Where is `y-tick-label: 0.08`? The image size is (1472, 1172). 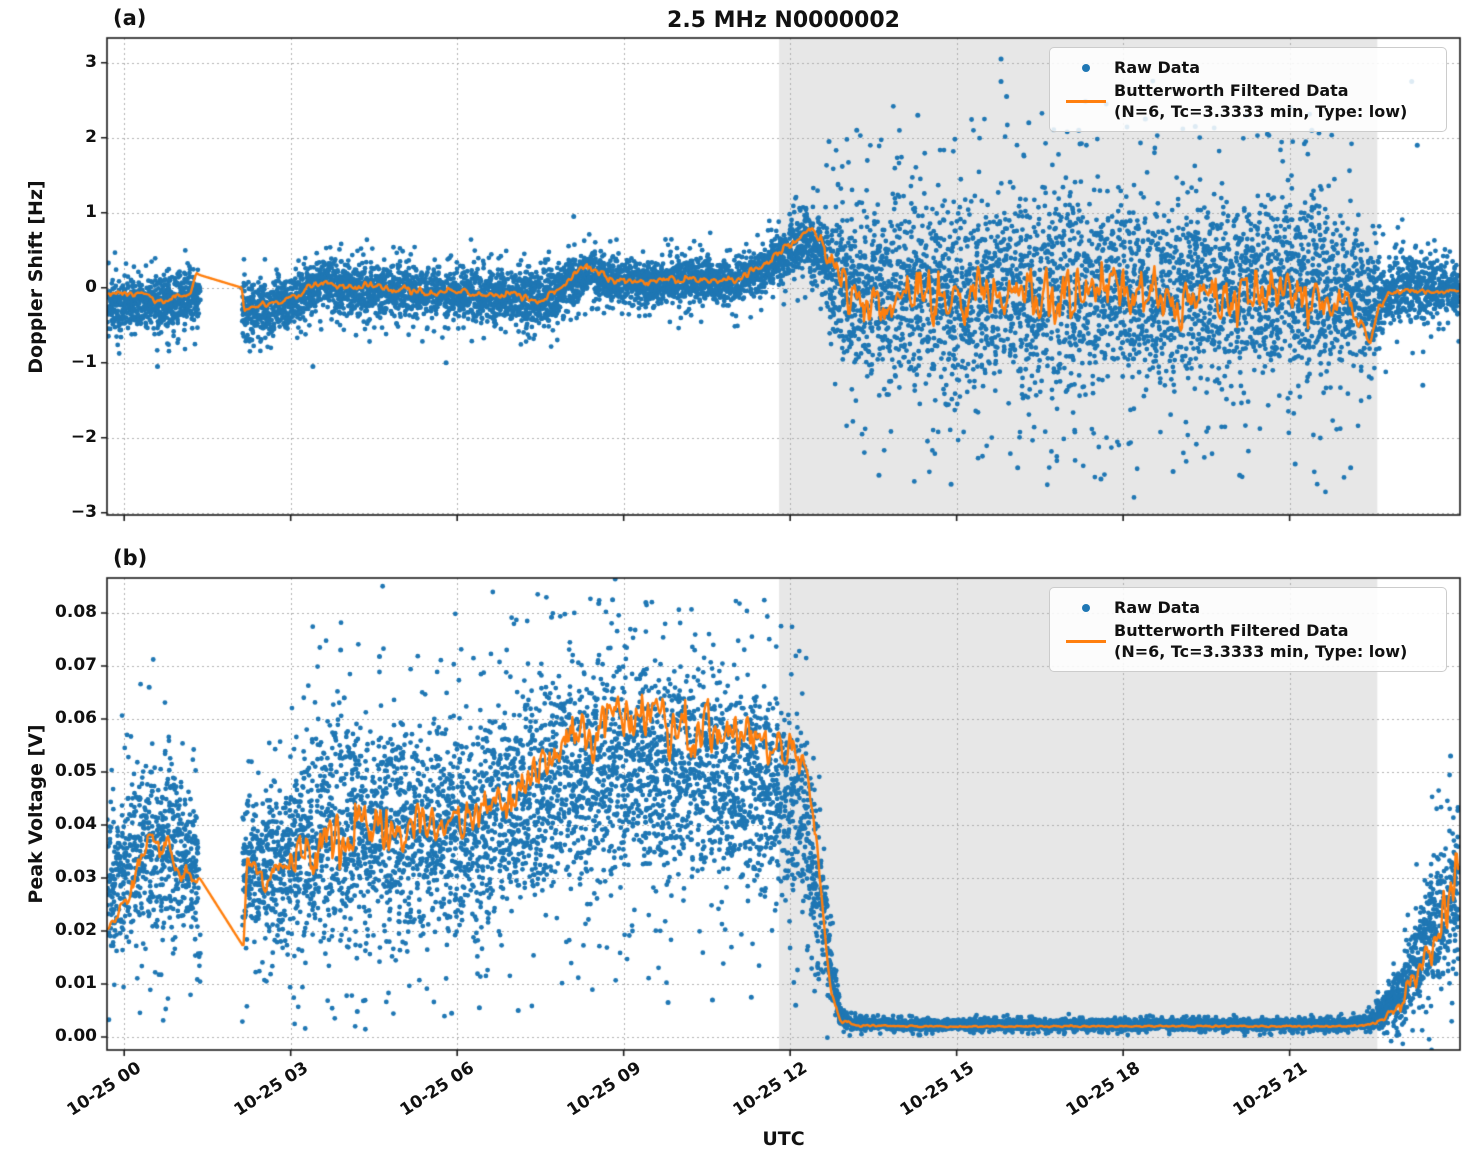 y-tick-label: 0.08 is located at coordinates (76, 611).